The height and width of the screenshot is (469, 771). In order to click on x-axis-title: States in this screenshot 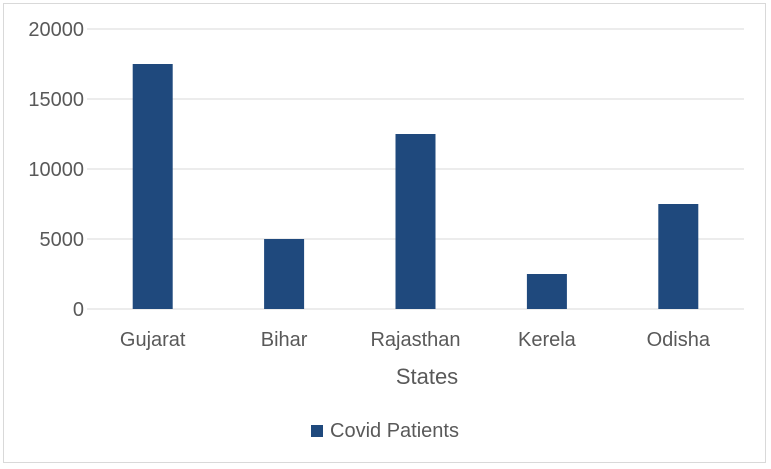, I will do `click(427, 376)`.